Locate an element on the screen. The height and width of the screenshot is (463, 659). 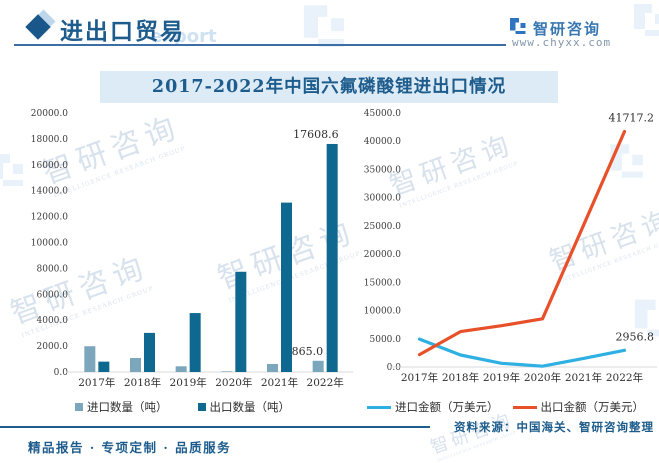
y-tick-label: 40000.0 is located at coordinates (382, 142).